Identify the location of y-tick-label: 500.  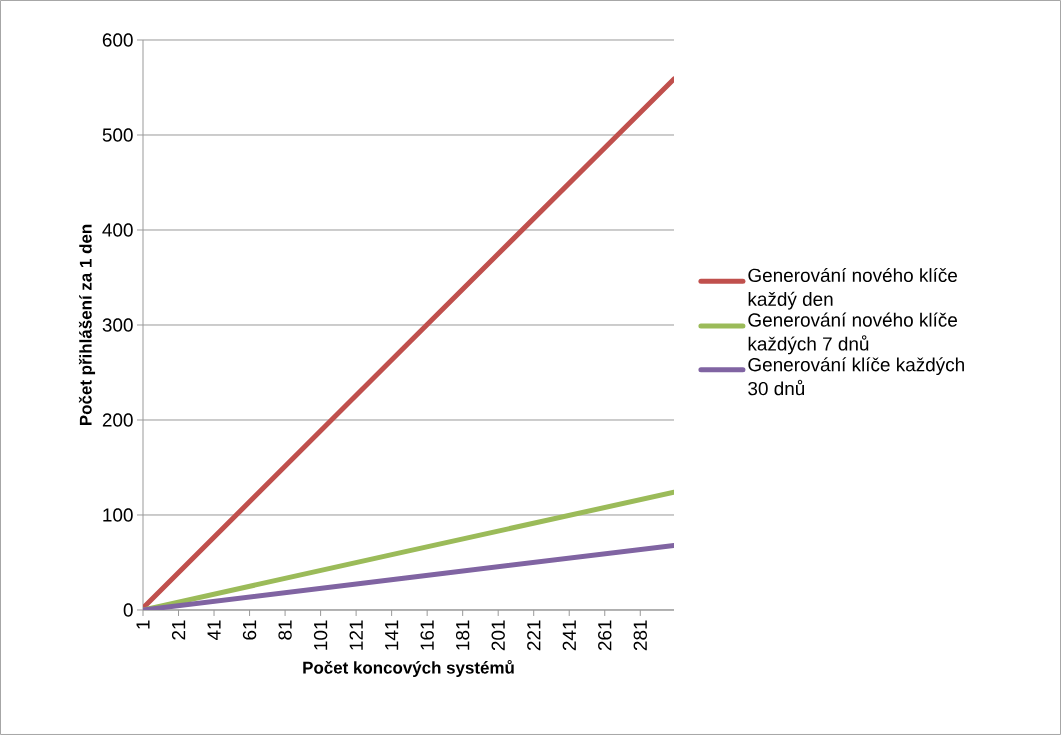
(117, 135).